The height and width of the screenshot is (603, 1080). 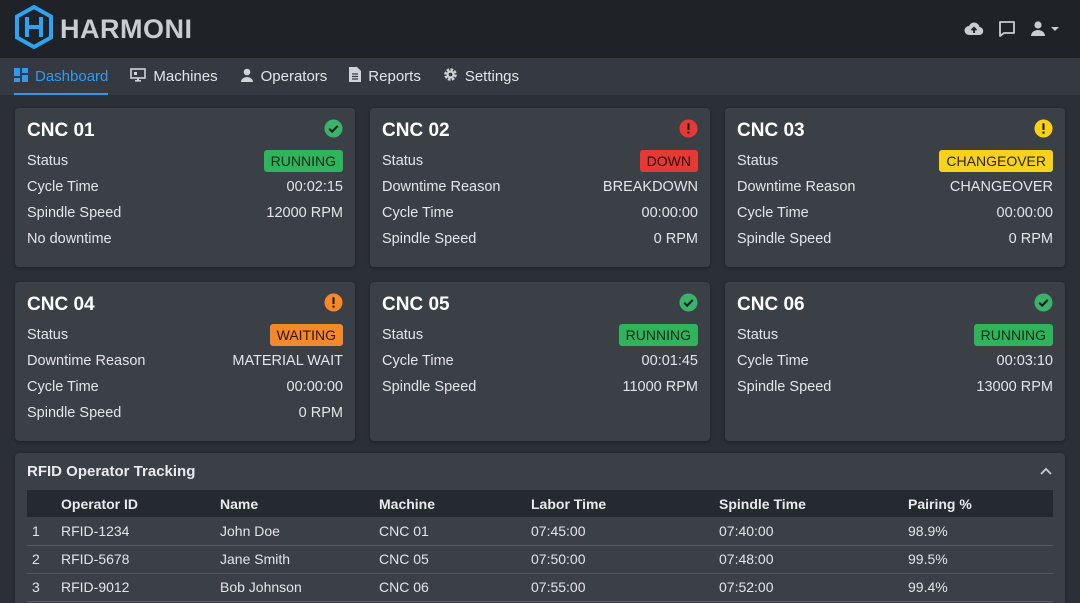 I want to click on status-badge: WAITING, so click(x=306, y=335).